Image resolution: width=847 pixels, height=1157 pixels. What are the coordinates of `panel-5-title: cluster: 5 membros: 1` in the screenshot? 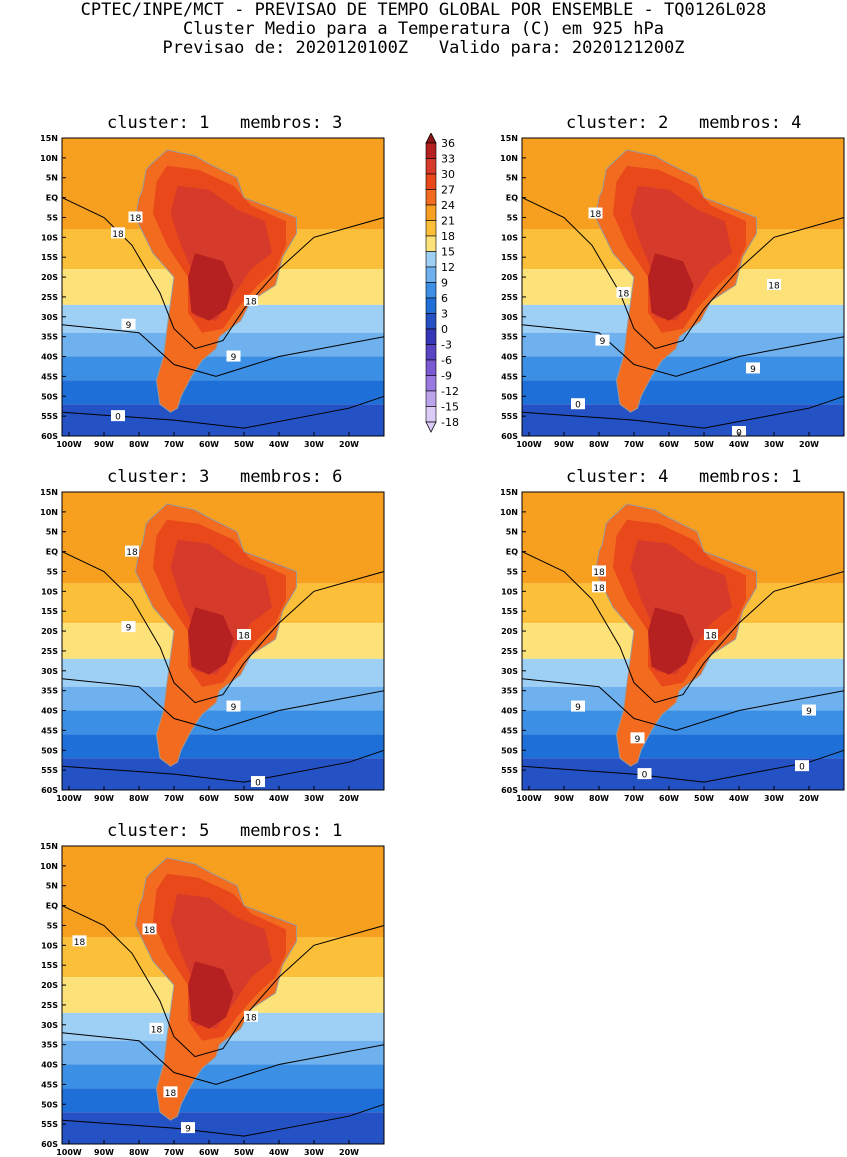 It's located at (225, 831).